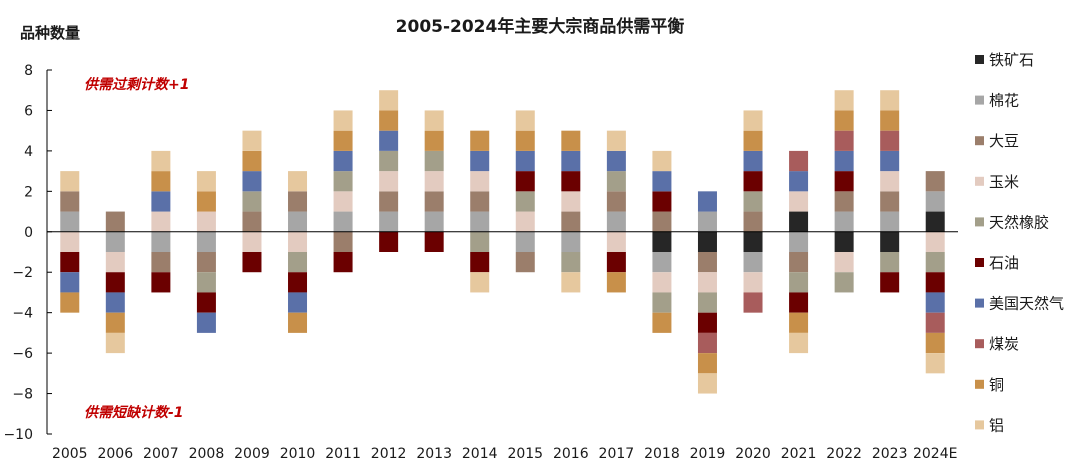  What do you see at coordinates (844, 454) in the screenshot?
I see `x-tick-label: 2022` at bounding box center [844, 454].